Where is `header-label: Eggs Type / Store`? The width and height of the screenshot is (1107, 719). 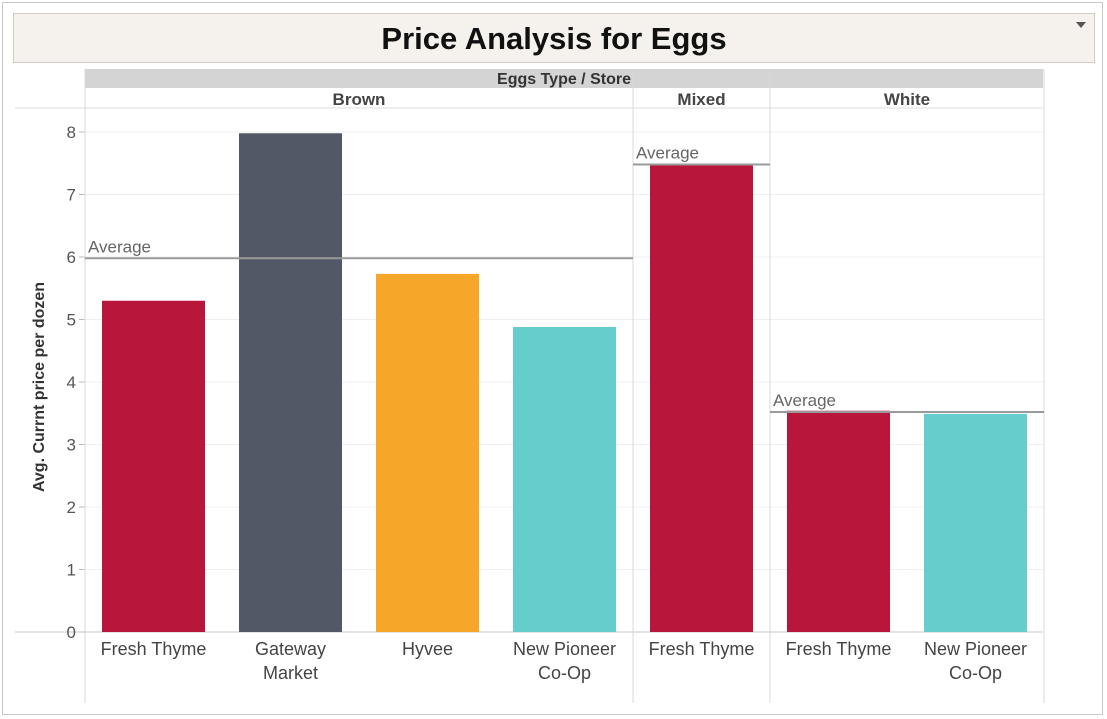 header-label: Eggs Type / Store is located at coordinates (564, 79).